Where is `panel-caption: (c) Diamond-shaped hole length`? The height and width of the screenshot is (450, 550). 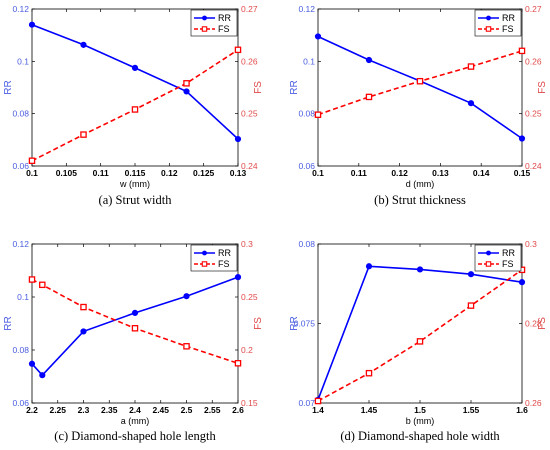
panel-caption: (c) Diamond-shaped hole length is located at coordinates (135, 436).